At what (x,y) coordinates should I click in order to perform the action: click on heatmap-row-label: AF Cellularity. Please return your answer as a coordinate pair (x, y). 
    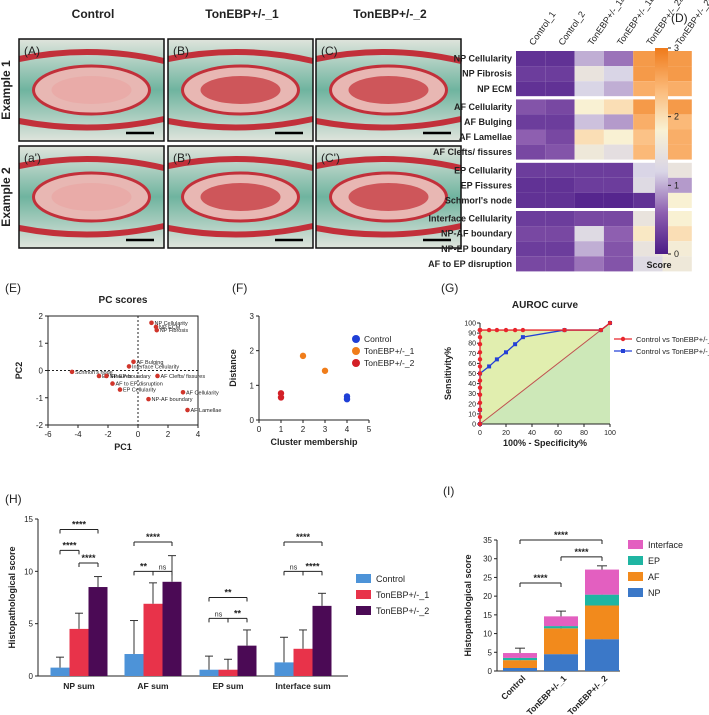
    Looking at the image, I should click on (483, 107).